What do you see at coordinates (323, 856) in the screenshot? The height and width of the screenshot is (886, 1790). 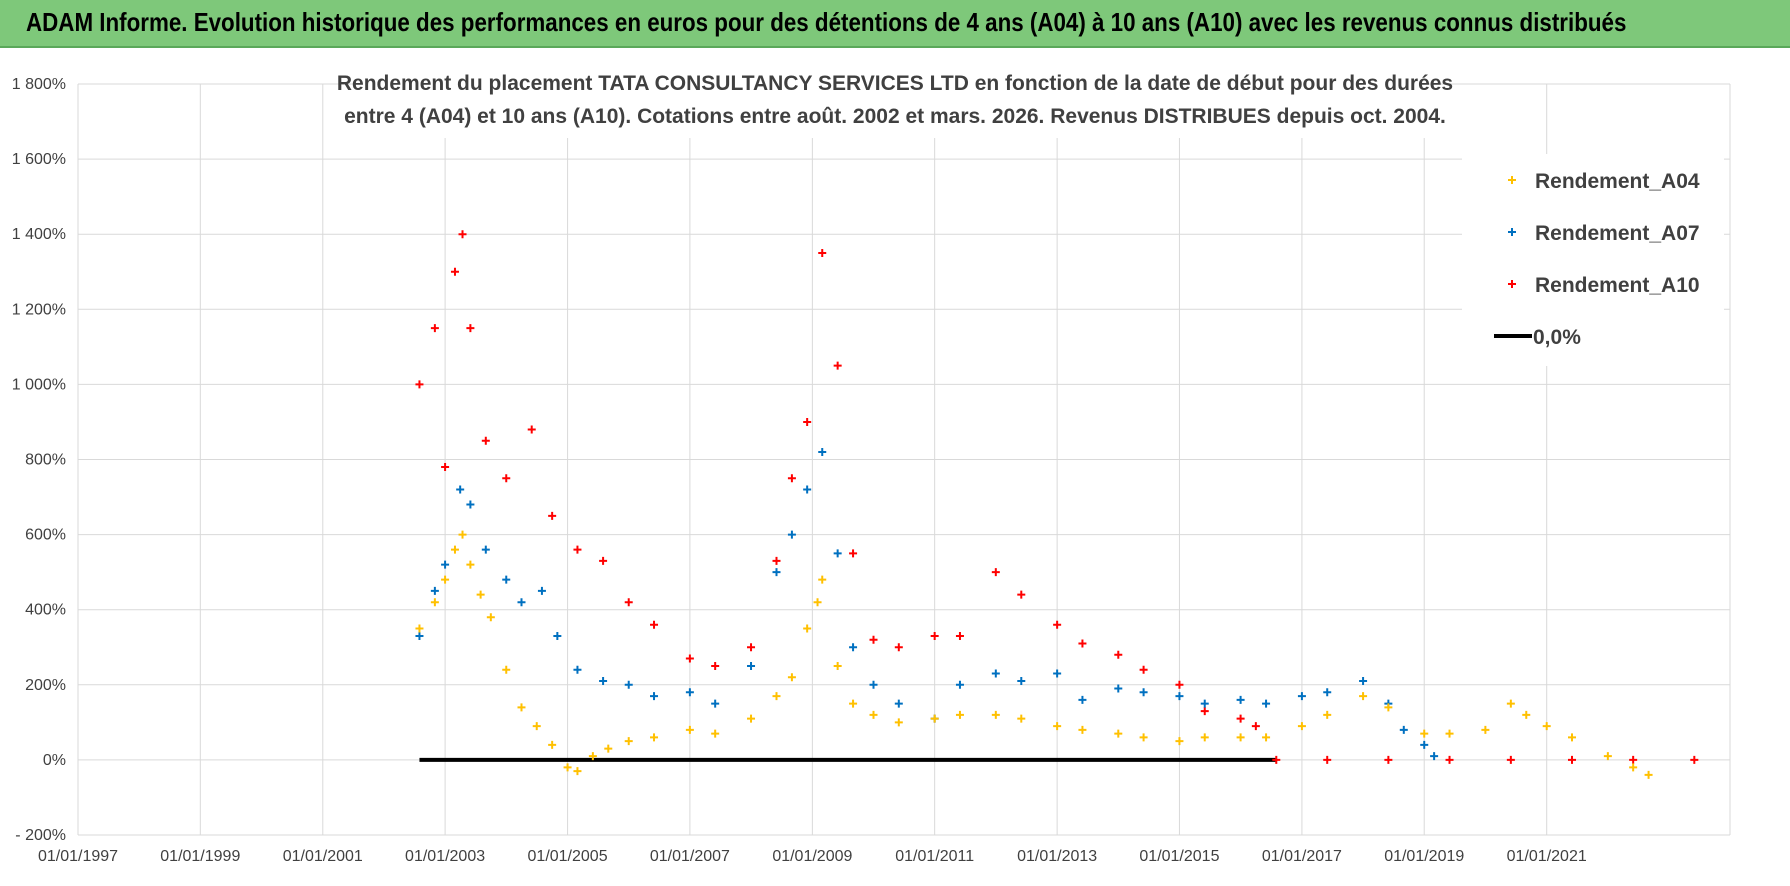 I see `x-tick-label: 01/01/2001` at bounding box center [323, 856].